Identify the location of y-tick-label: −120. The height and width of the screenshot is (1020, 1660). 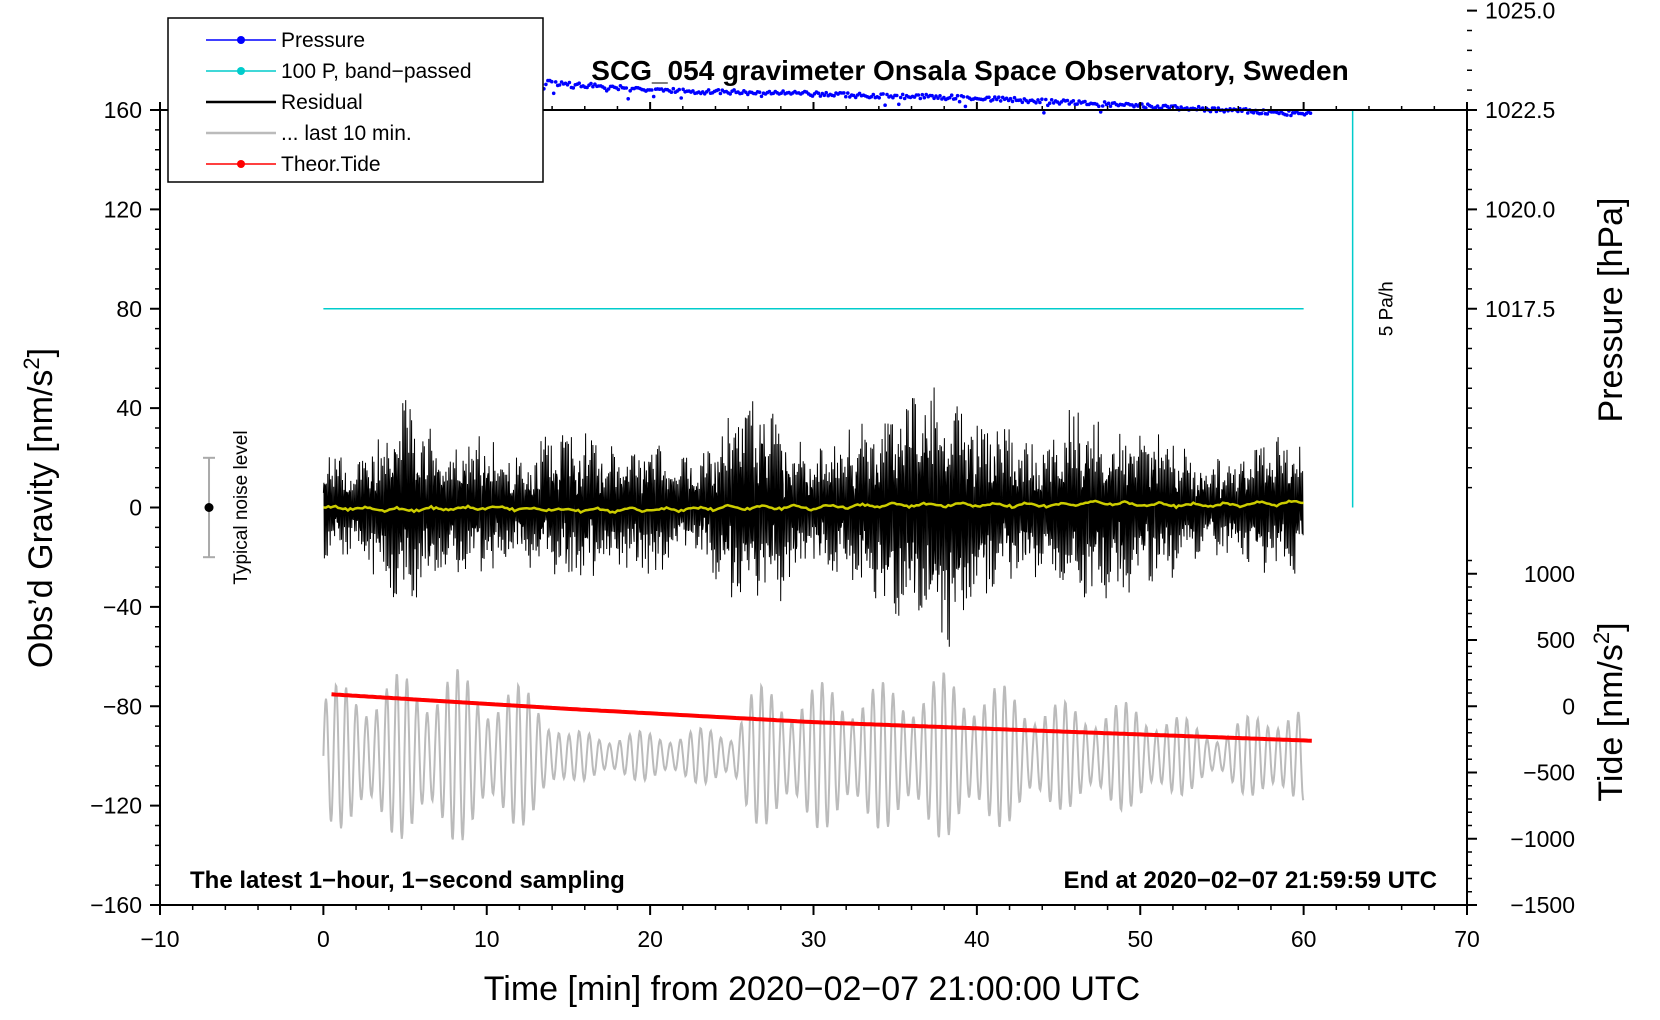
(116, 806).